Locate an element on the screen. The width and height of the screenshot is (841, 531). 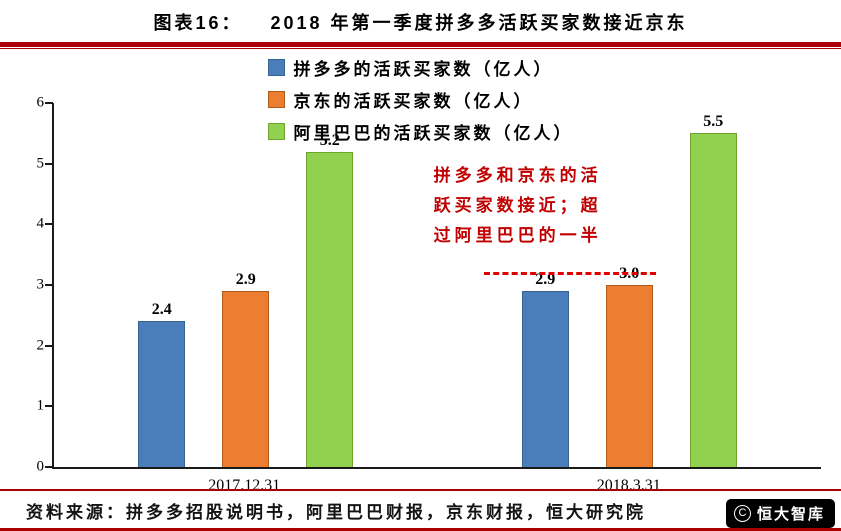
bar-value-label: 5.2 is located at coordinates (329, 140).